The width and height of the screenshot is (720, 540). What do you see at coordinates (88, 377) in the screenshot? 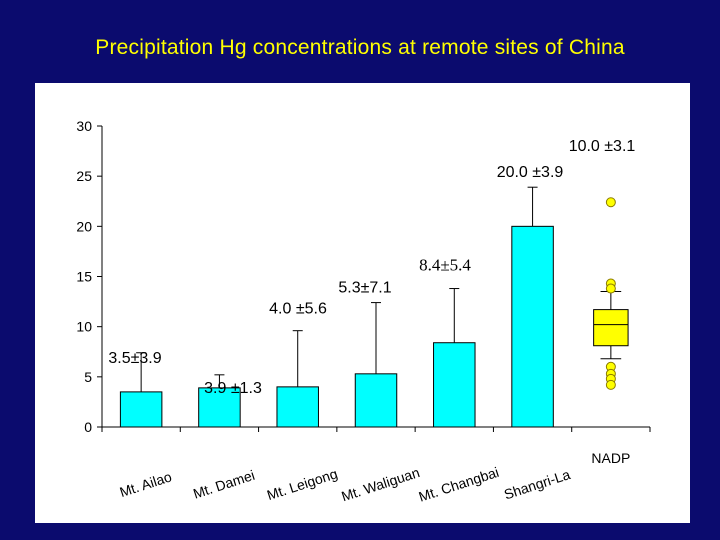
I see `y-tick-label: 5` at bounding box center [88, 377].